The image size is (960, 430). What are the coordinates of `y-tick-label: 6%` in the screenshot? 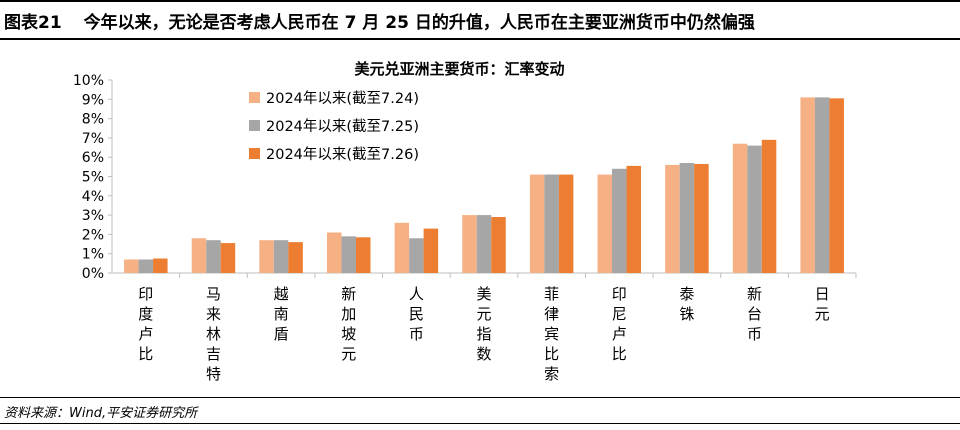 It's located at (93, 158).